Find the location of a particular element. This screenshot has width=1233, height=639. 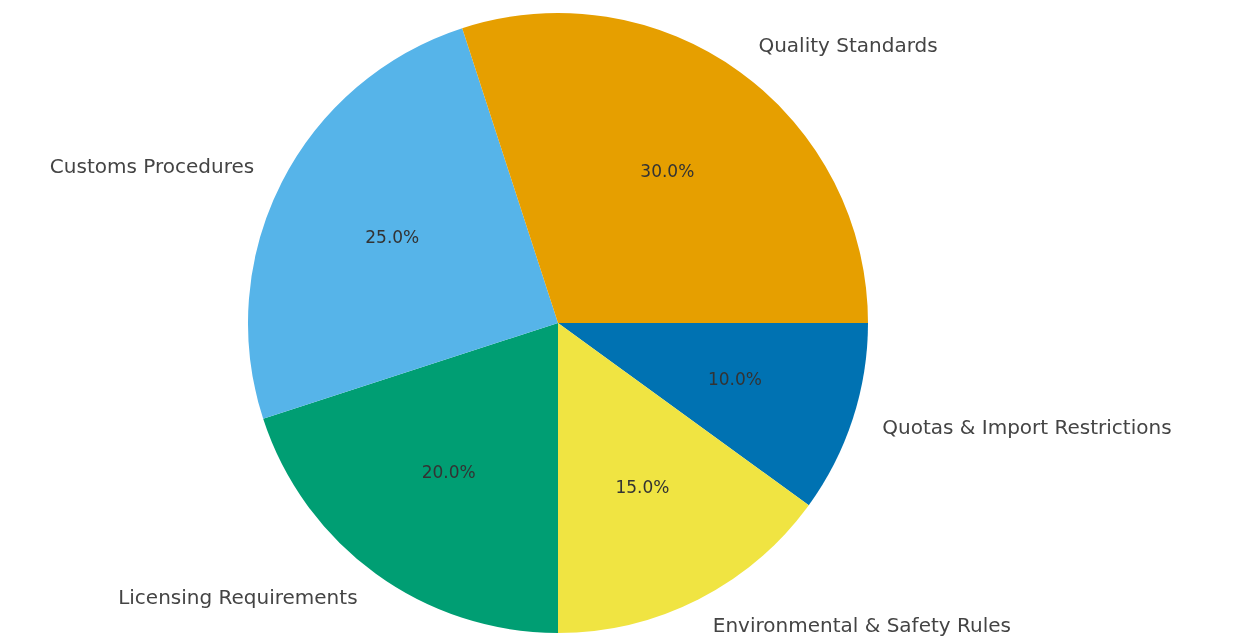

slice-label: Quality Standards is located at coordinates (848, 45).